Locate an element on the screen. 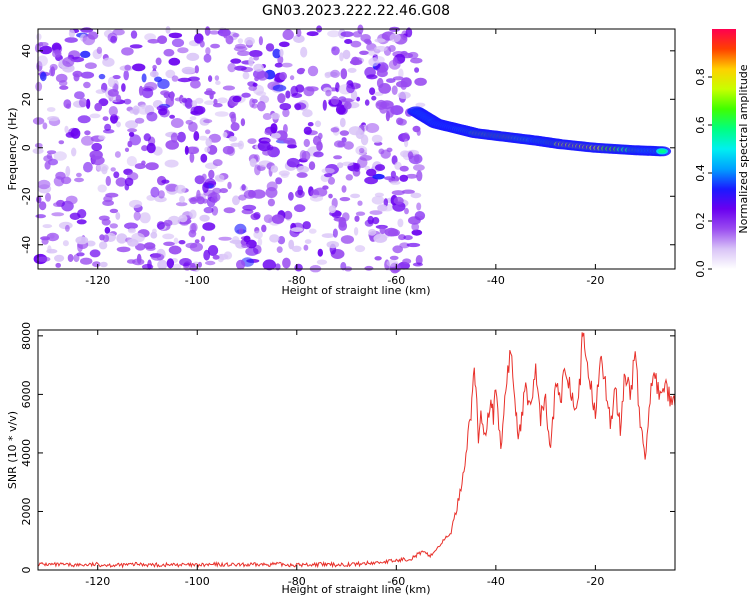 Image resolution: width=750 pixels, height=600 pixels. x-tick-label: -120 is located at coordinates (97, 280).